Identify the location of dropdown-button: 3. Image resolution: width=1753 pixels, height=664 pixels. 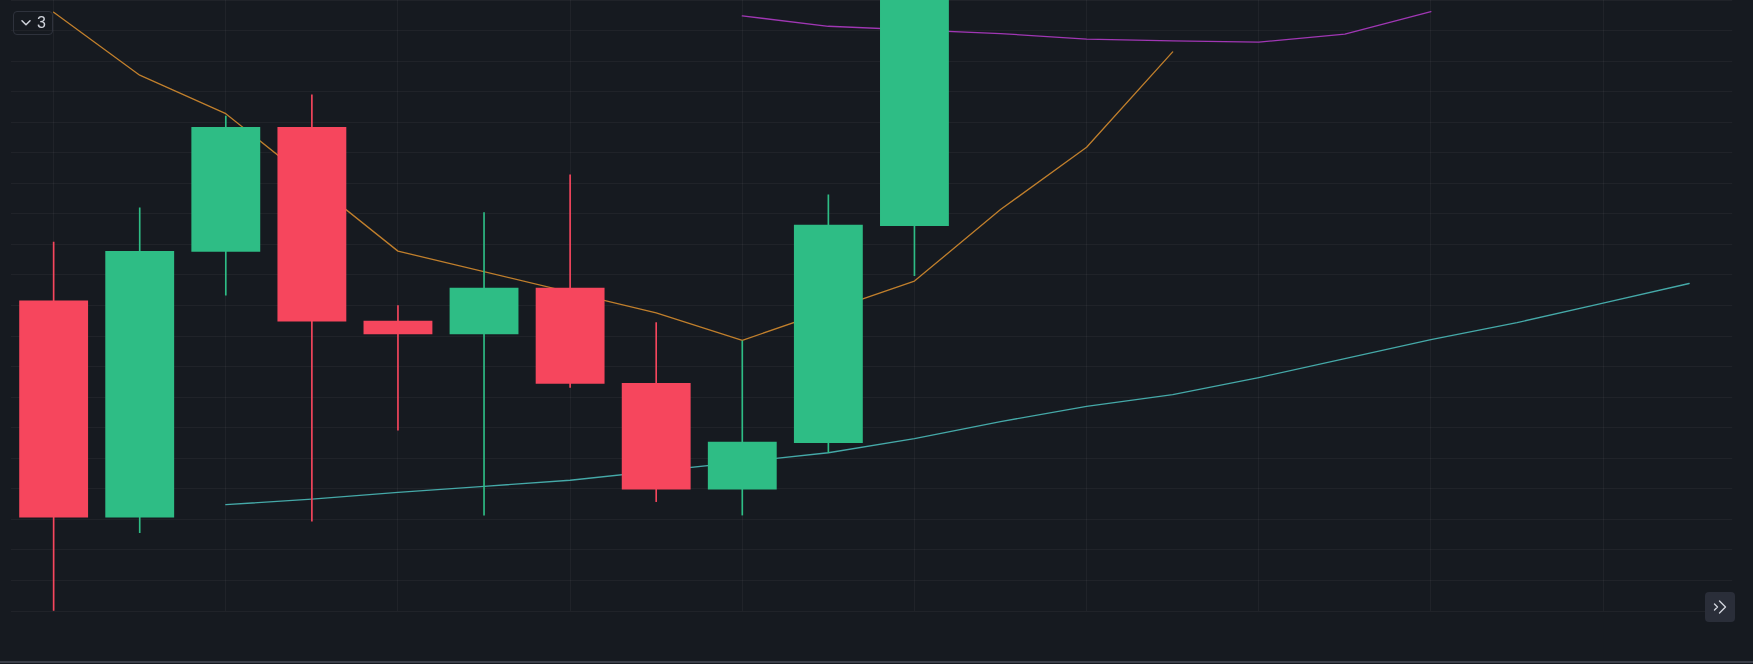
(33, 23).